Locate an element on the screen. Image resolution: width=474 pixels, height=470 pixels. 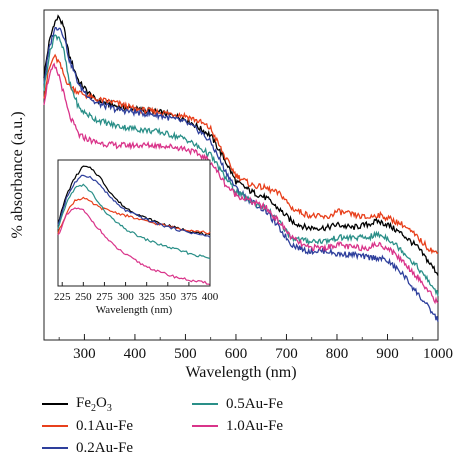
legend-label-0.1au-fe: 0.1Au-Fe is located at coordinates (105, 425).